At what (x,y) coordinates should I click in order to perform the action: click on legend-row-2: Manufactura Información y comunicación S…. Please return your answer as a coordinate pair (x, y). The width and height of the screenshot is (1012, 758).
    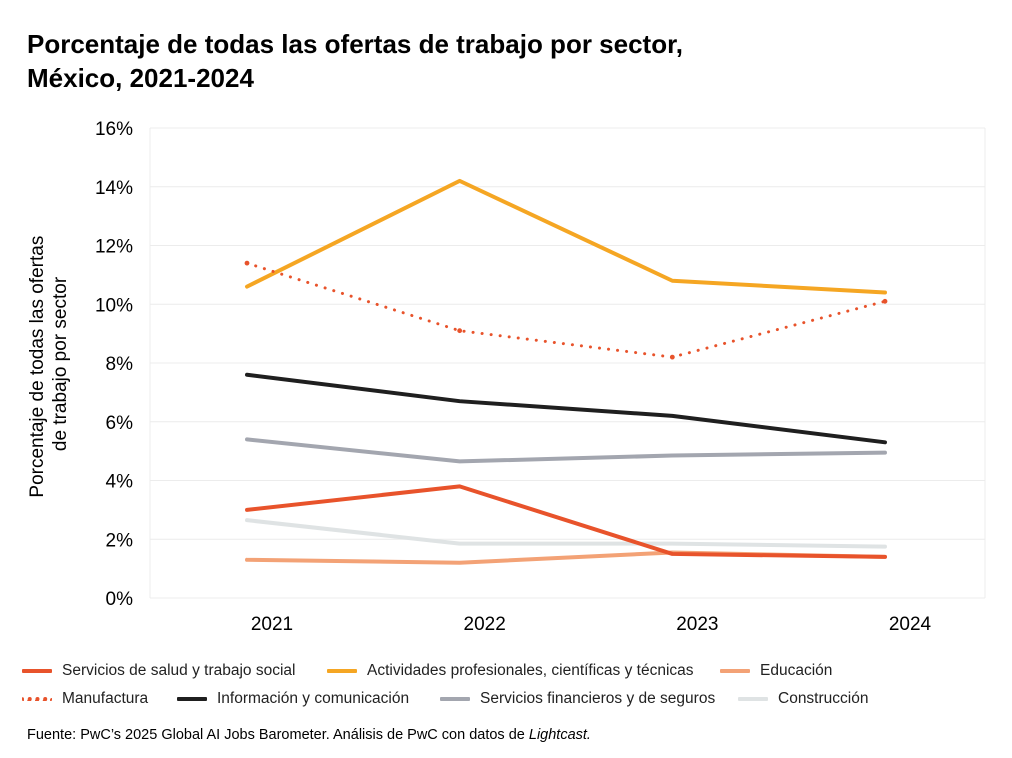
    Looking at the image, I should click on (512, 702).